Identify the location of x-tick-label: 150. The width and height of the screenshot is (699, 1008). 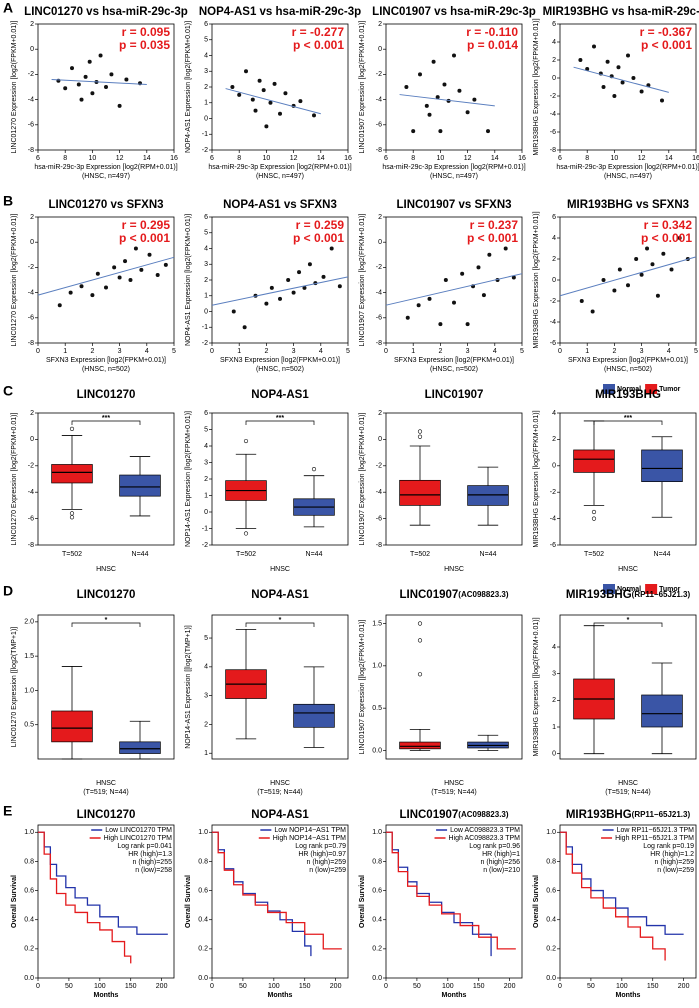
(131, 986).